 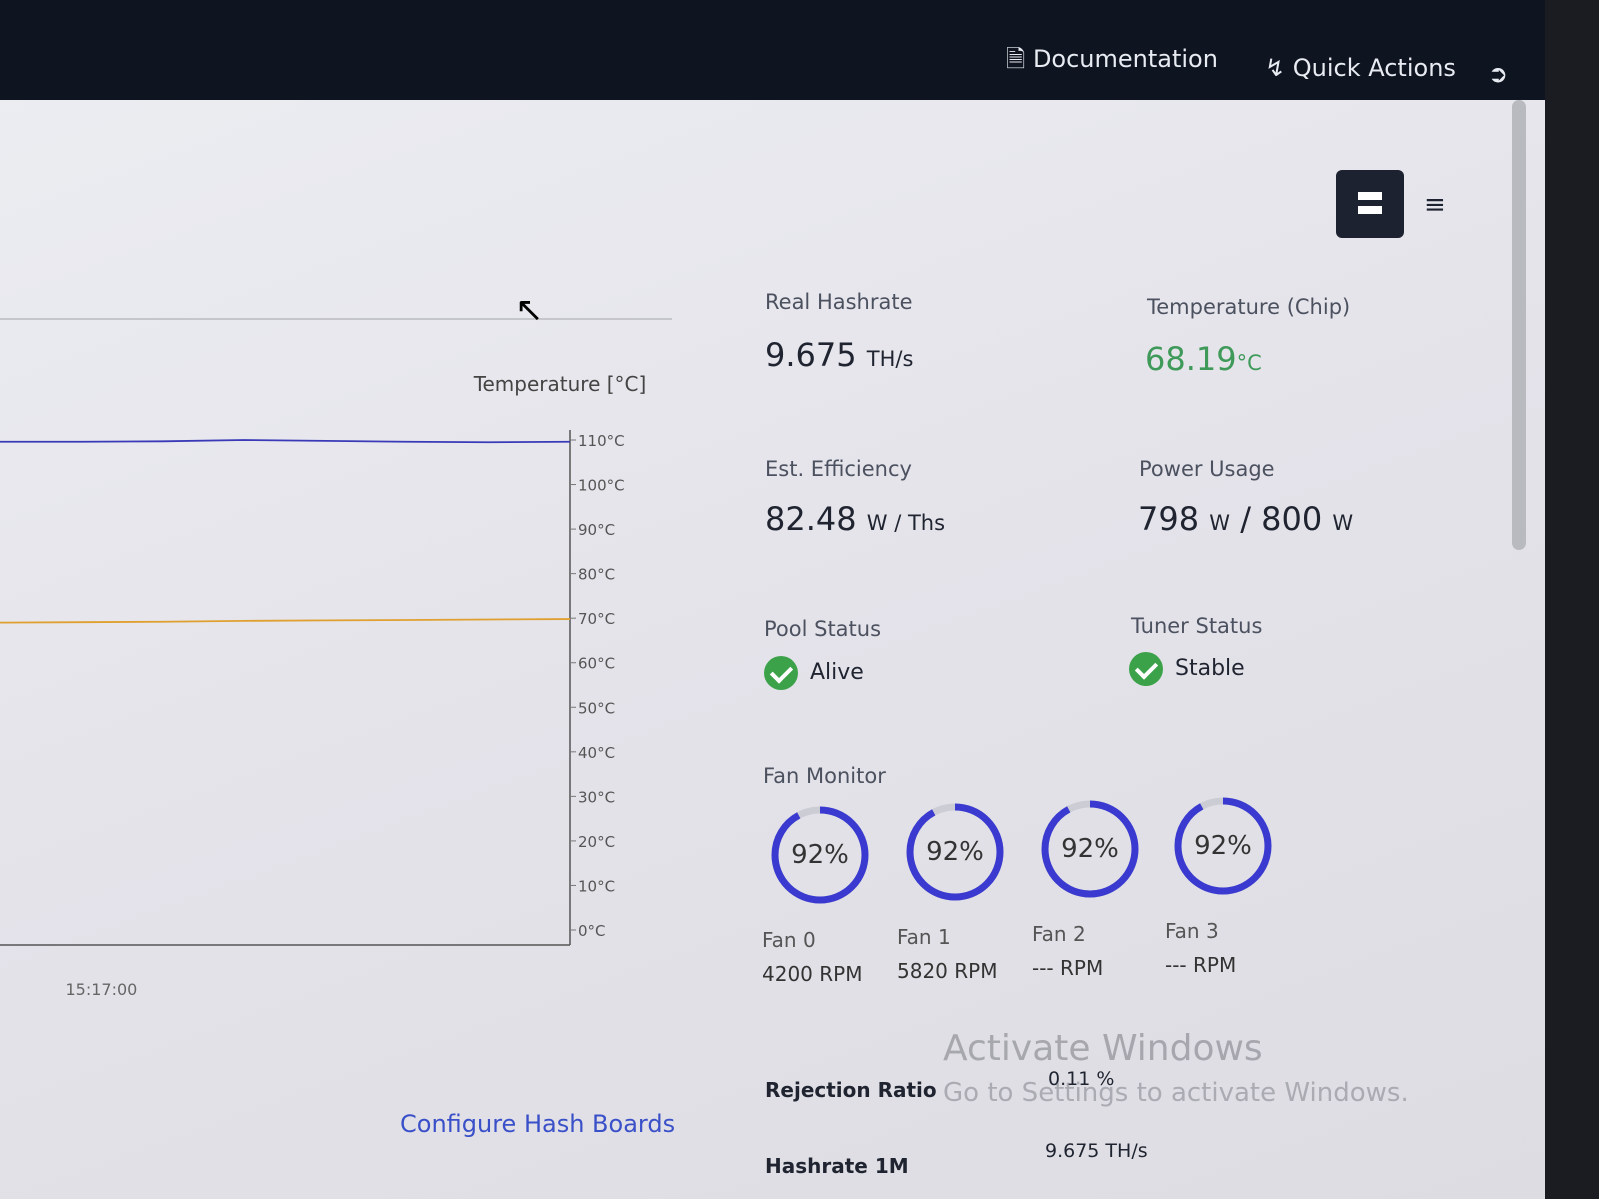 What do you see at coordinates (1249, 307) in the screenshot?
I see `stat-label: Temperature (Chip)` at bounding box center [1249, 307].